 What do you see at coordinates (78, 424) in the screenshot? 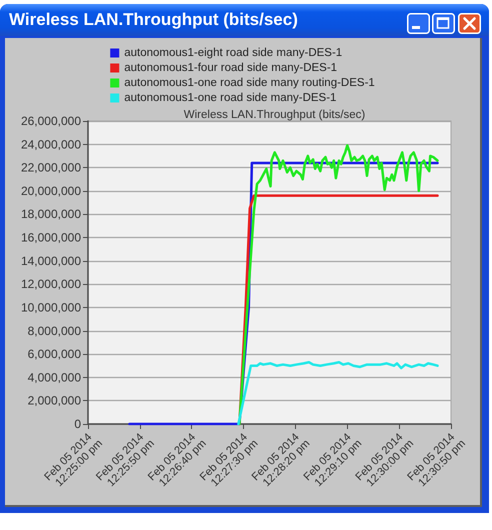
I see `y-tick-label: 0` at bounding box center [78, 424].